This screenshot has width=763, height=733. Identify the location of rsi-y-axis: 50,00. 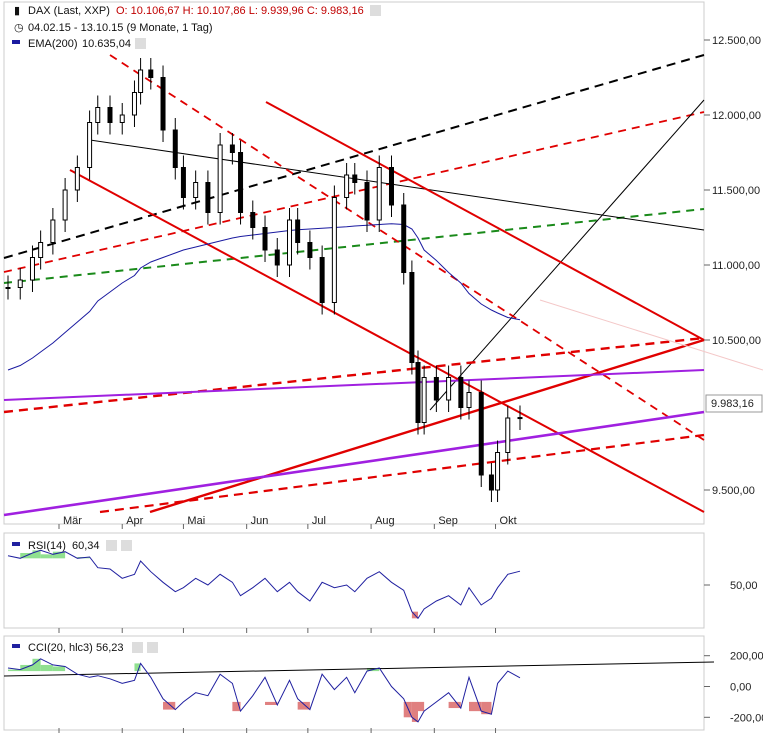
(731, 586).